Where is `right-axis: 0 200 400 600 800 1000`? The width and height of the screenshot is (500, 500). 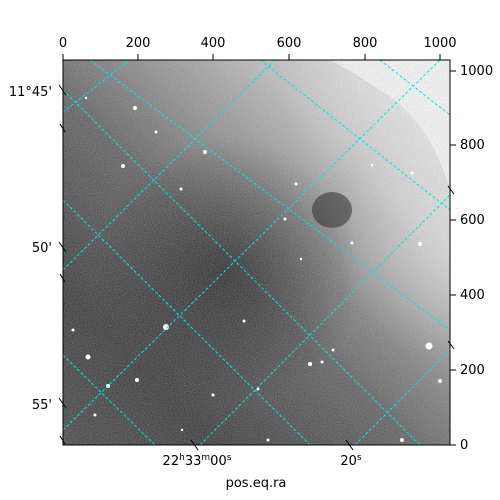
right-axis: 0 200 400 600 800 1000 is located at coordinates (476, 258).